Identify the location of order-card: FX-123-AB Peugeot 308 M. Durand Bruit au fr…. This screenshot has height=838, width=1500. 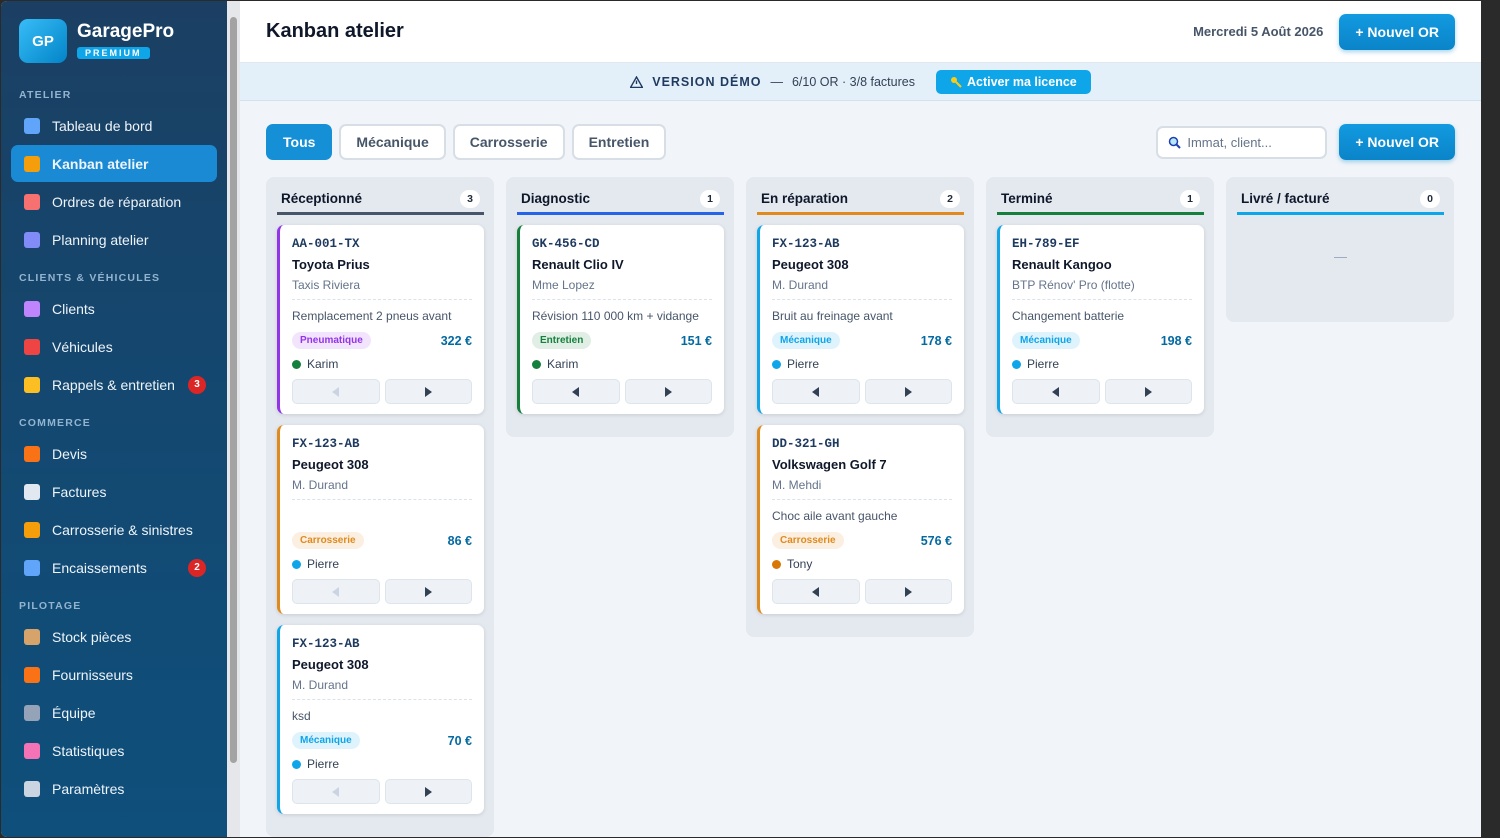
(860, 319).